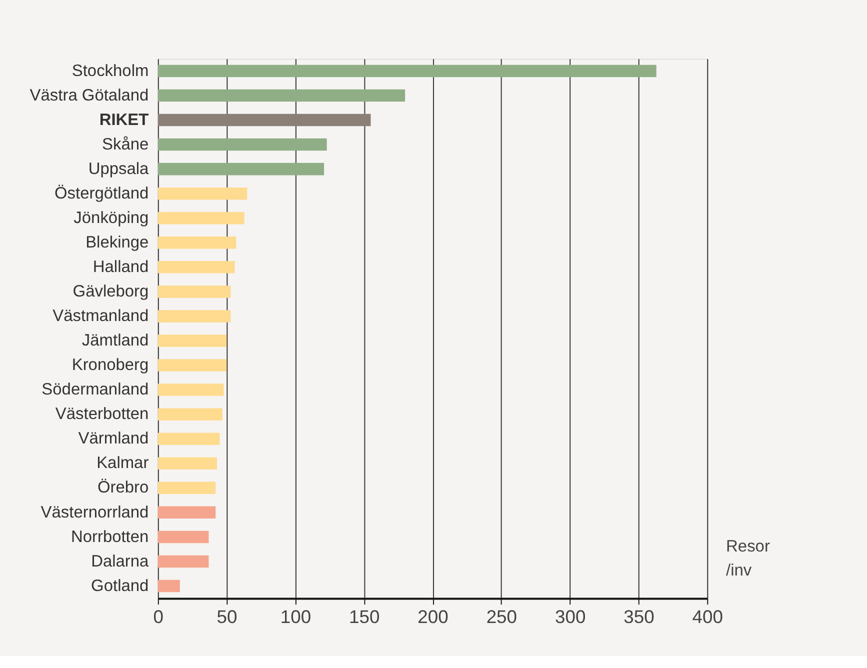  I want to click on x-tick-label: 350, so click(639, 616).